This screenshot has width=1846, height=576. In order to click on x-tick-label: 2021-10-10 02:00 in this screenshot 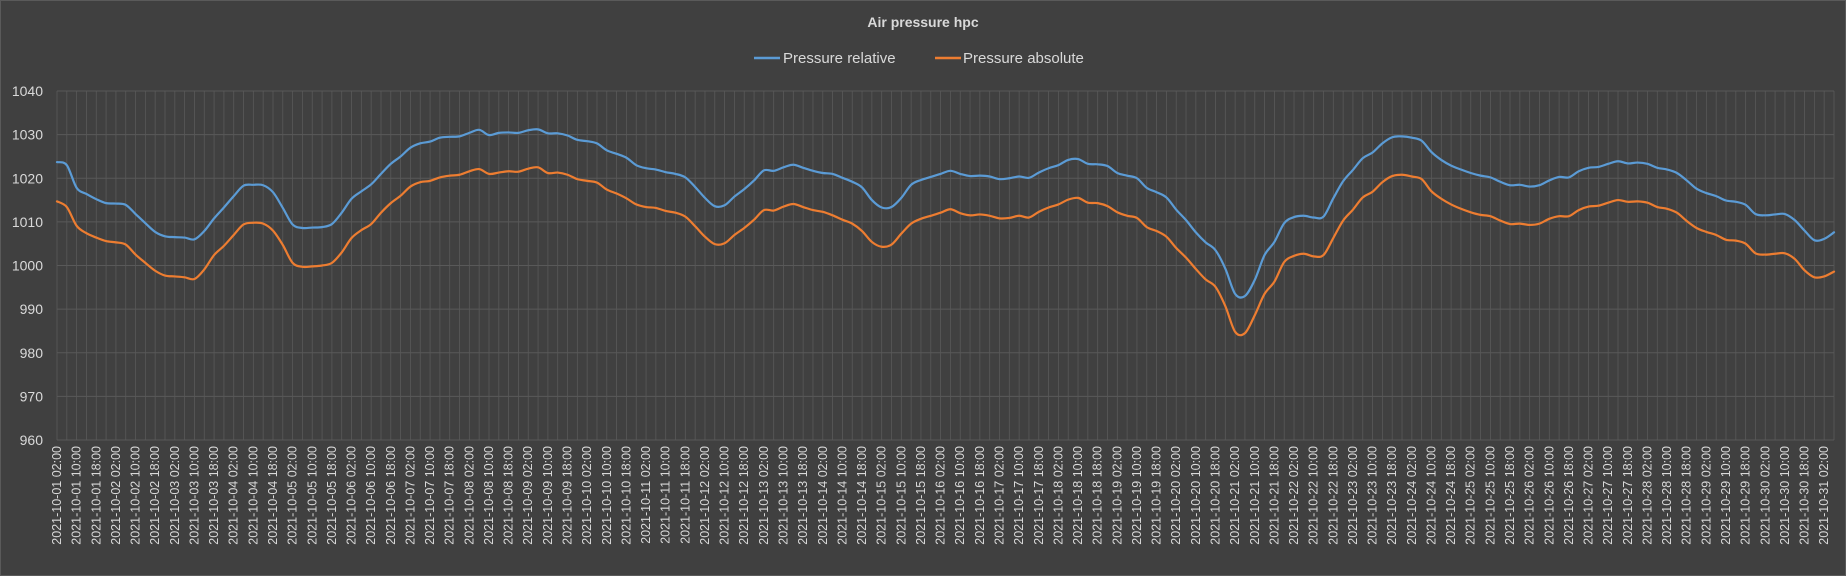, I will do `click(587, 495)`.